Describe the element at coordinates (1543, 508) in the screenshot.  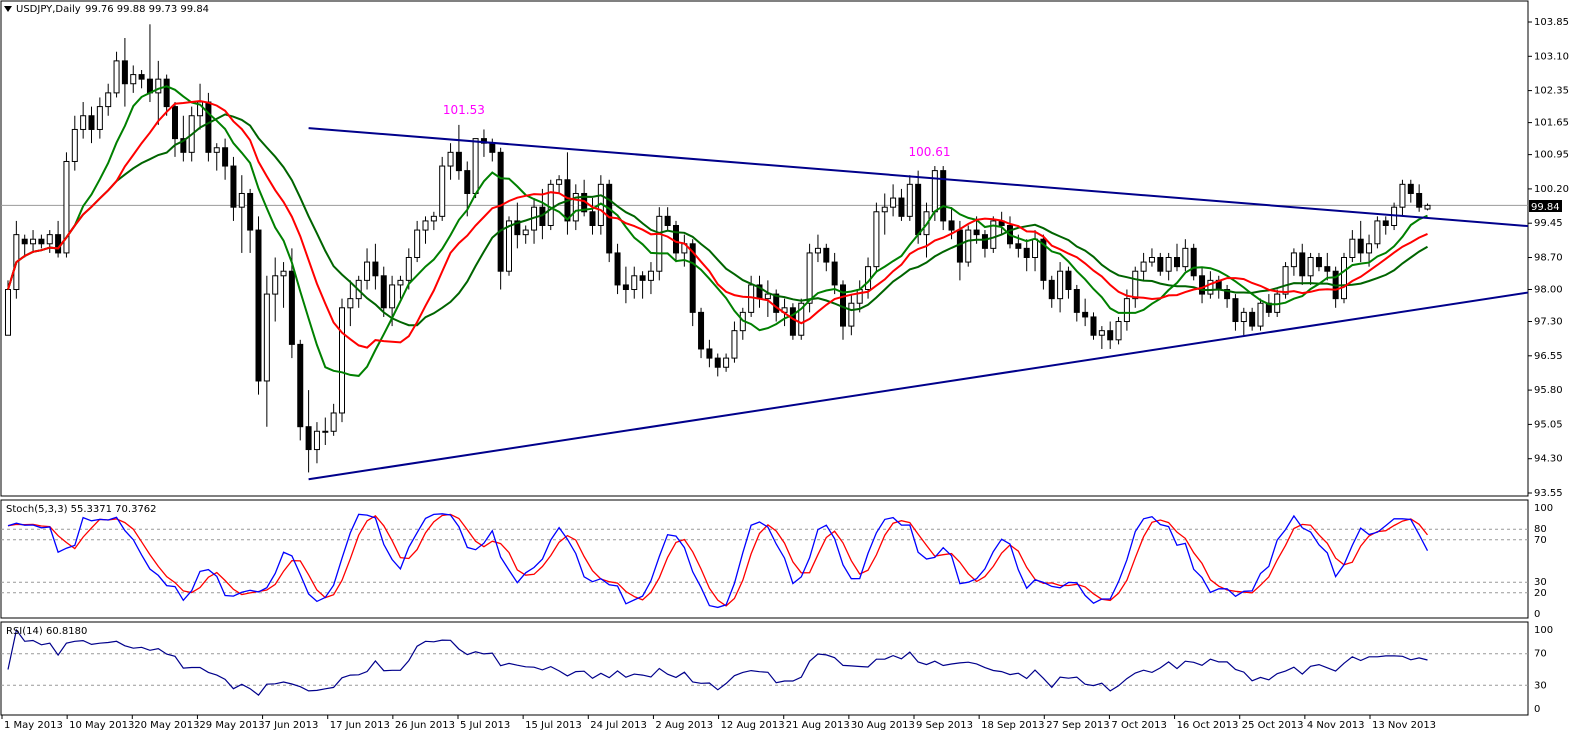
I see `stoch-axis-label: 100` at that location.